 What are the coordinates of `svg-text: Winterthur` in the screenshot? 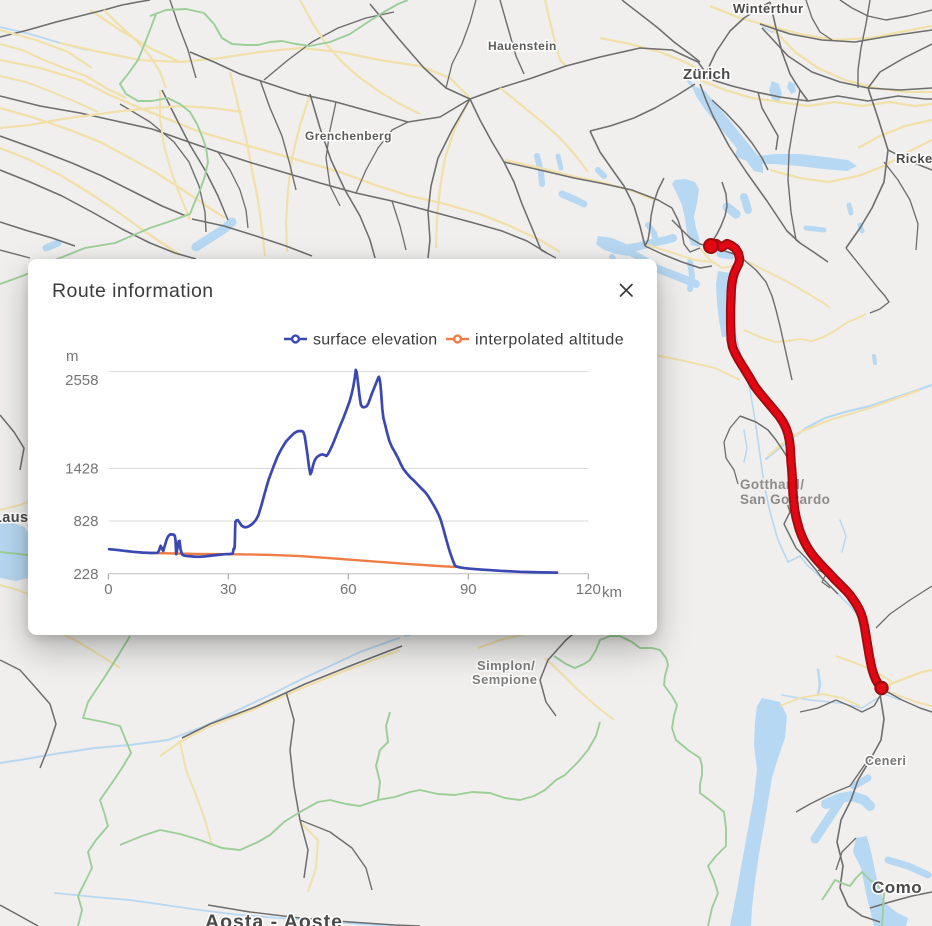 It's located at (768, 8).